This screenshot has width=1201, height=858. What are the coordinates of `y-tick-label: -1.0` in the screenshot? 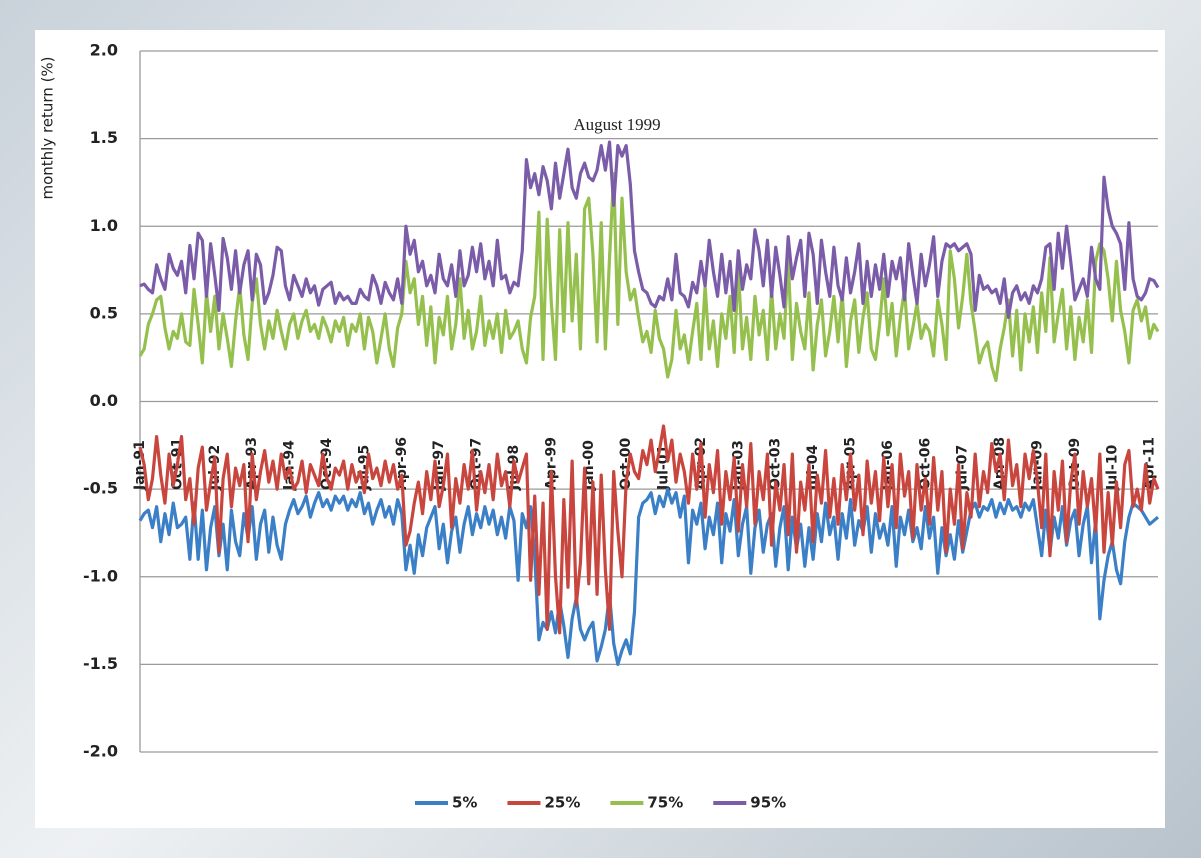 It's located at (100, 575).